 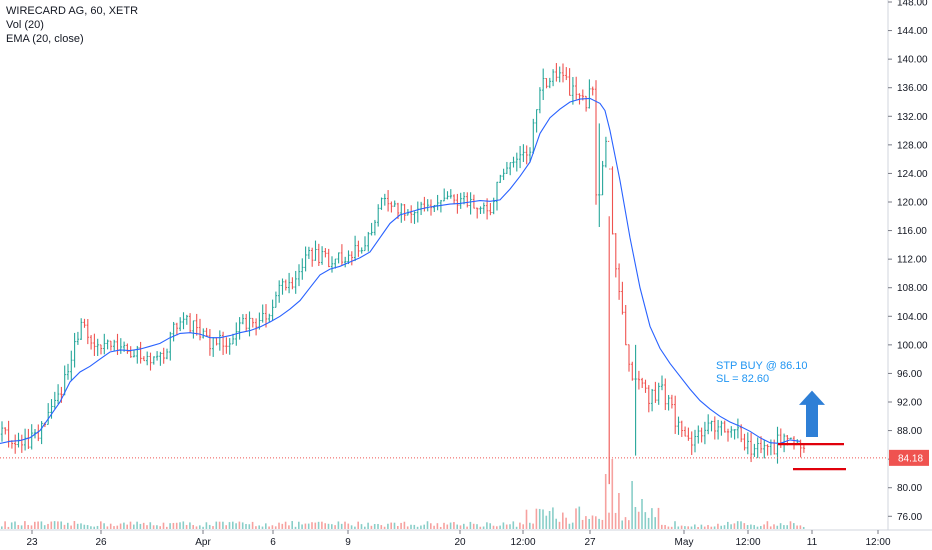 I want to click on y-tick-label: 76.00, so click(x=909, y=517).